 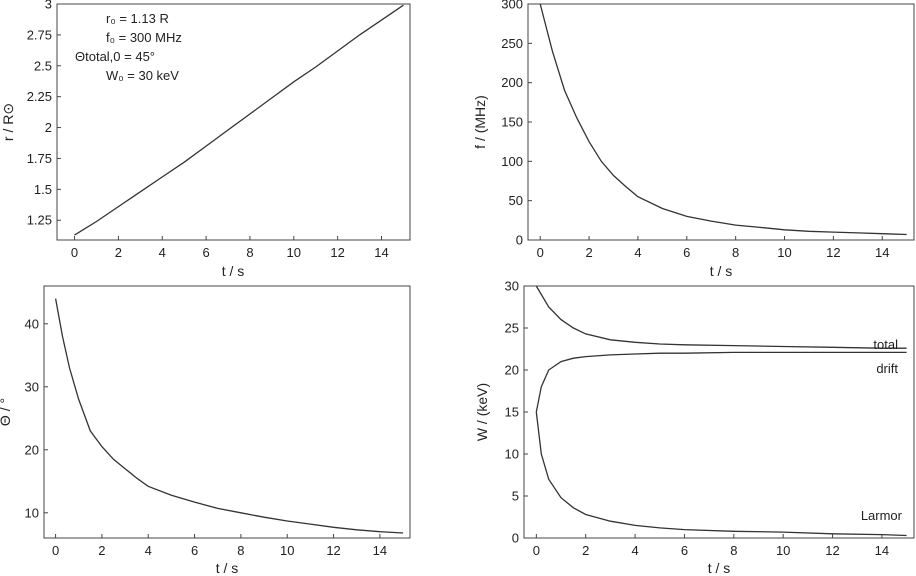 I want to click on panel-radius-xlabel: t / s, so click(x=233, y=271).